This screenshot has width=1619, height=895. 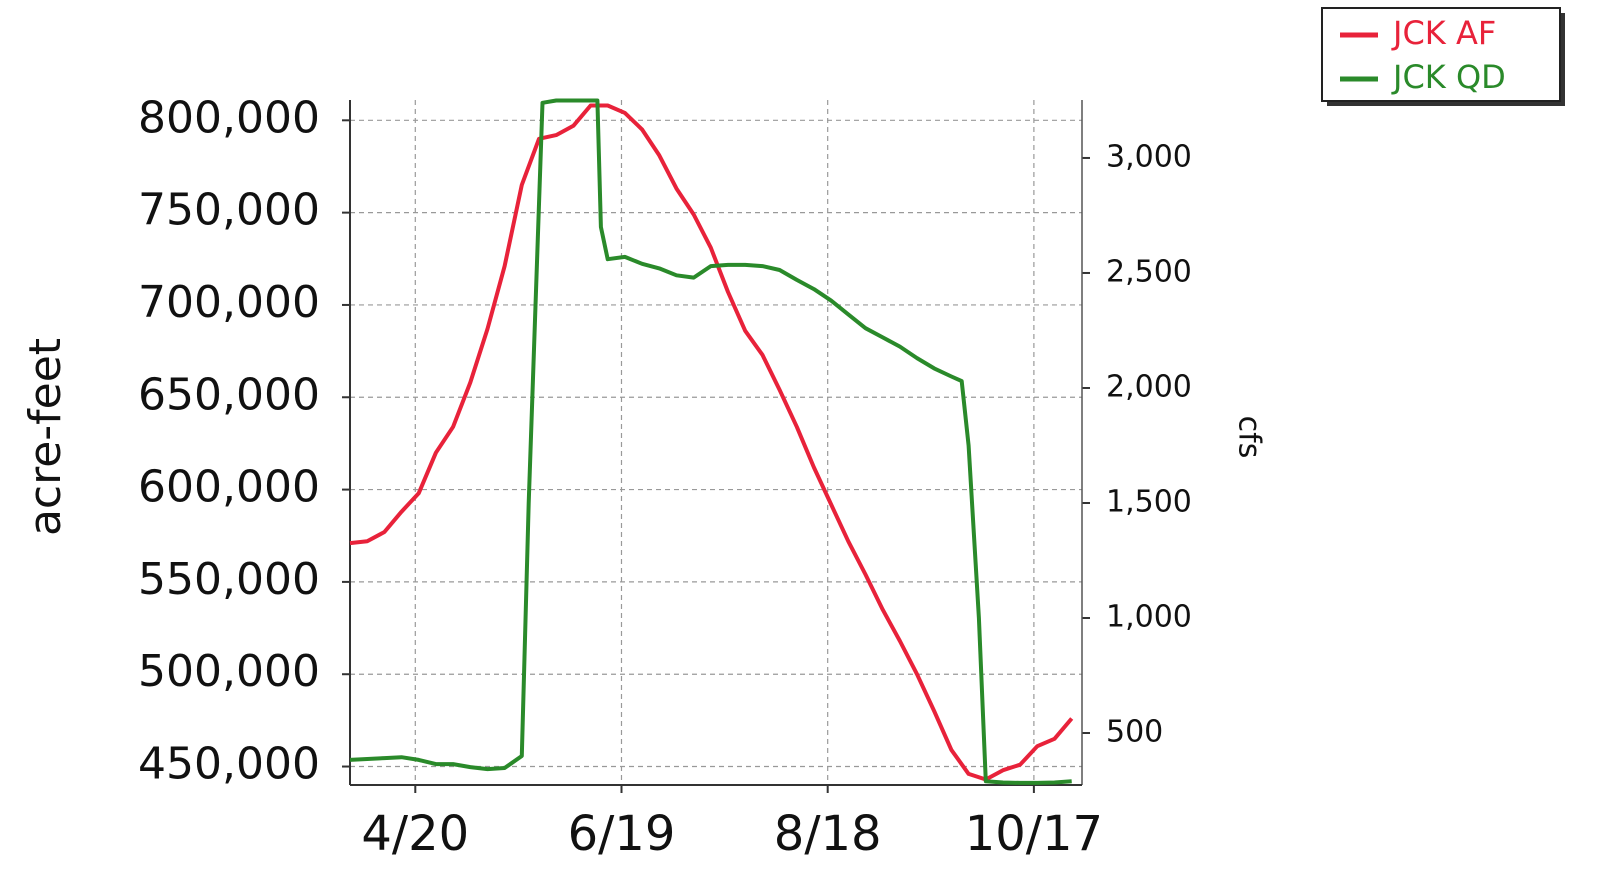 I want to click on y-tick-label: 800,000, so click(x=229, y=117).